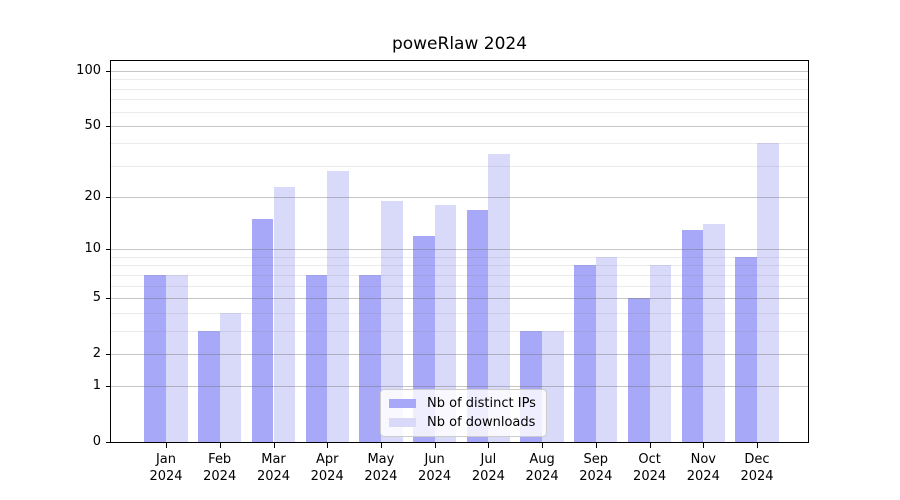 The image size is (900, 500). I want to click on x-axis-tick-label: Mar 2024, so click(273, 468).